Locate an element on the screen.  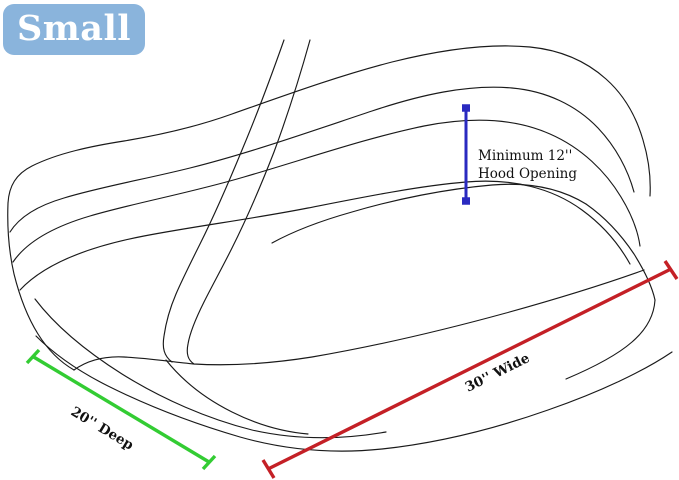
hood-opening-label-line1: Minimum 12'' is located at coordinates (525, 156).